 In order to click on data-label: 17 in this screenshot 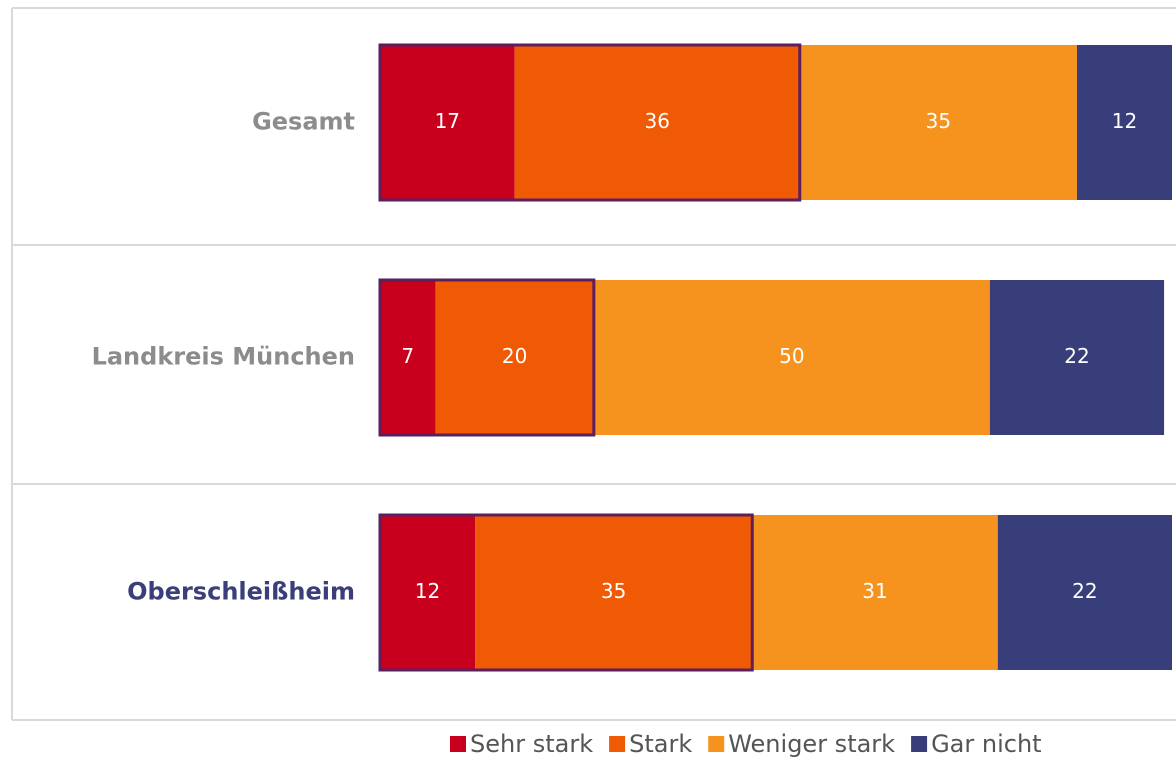, I will do `click(447, 121)`.